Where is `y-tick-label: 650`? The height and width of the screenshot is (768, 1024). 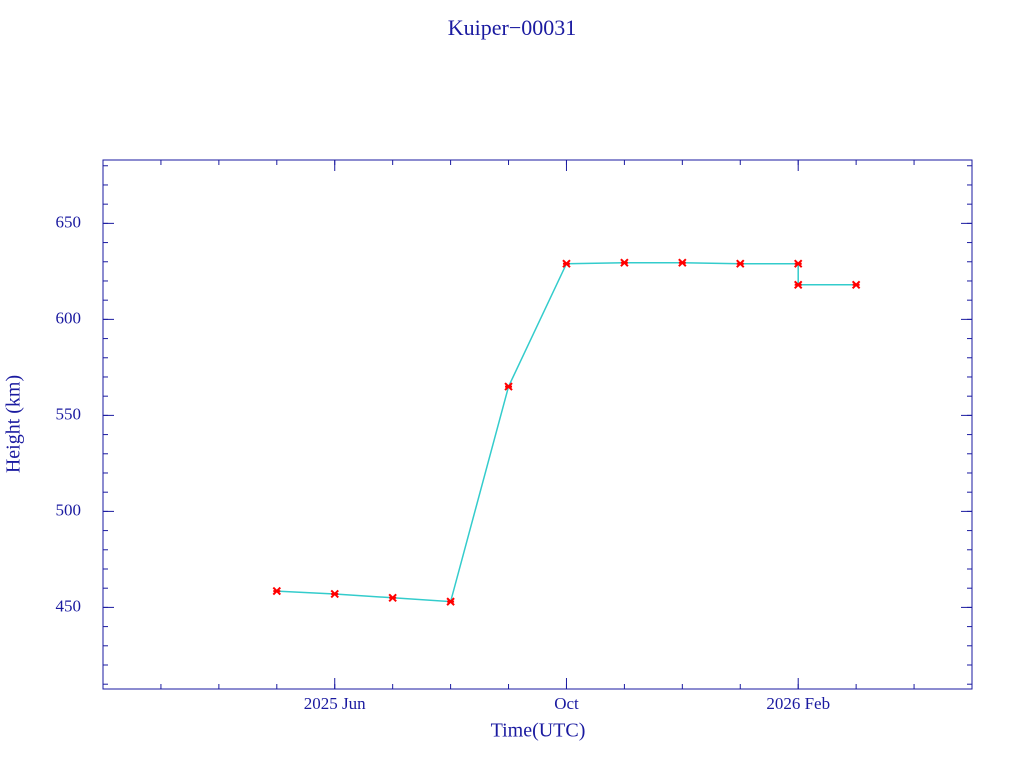 y-tick-label: 650 is located at coordinates (69, 221).